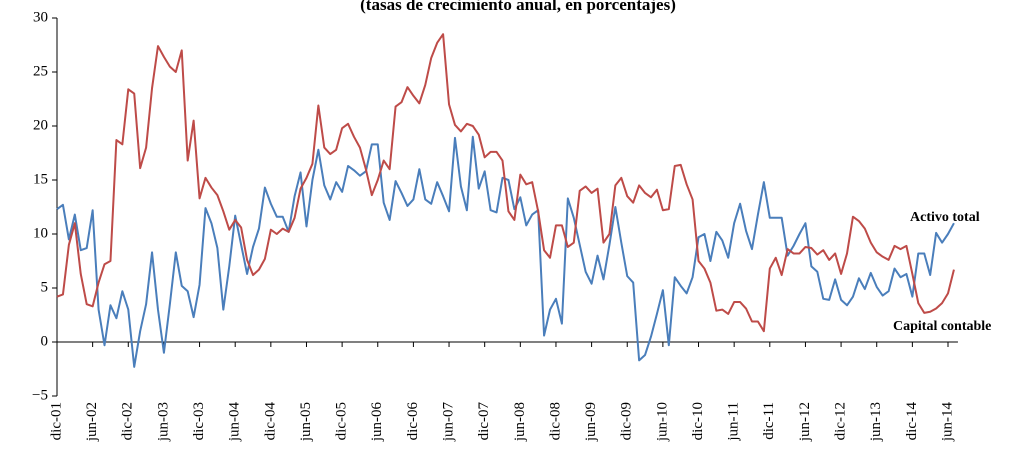  I want to click on x-tick-label: dic-10, so click(698, 421).